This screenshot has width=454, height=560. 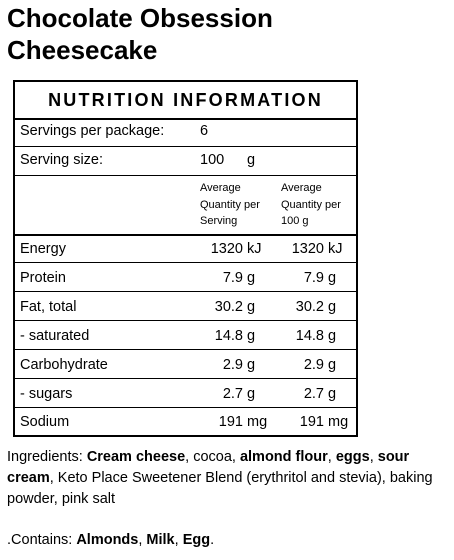 I want to click on serving-size-label: Serving size:, so click(x=62, y=160).